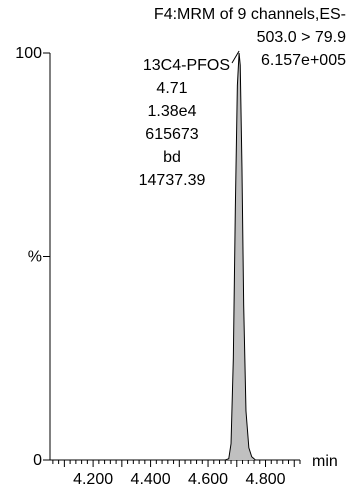 Image resolution: width=353 pixels, height=493 pixels. I want to click on peak-compound-label: 13C4-PFOS, so click(186, 65).